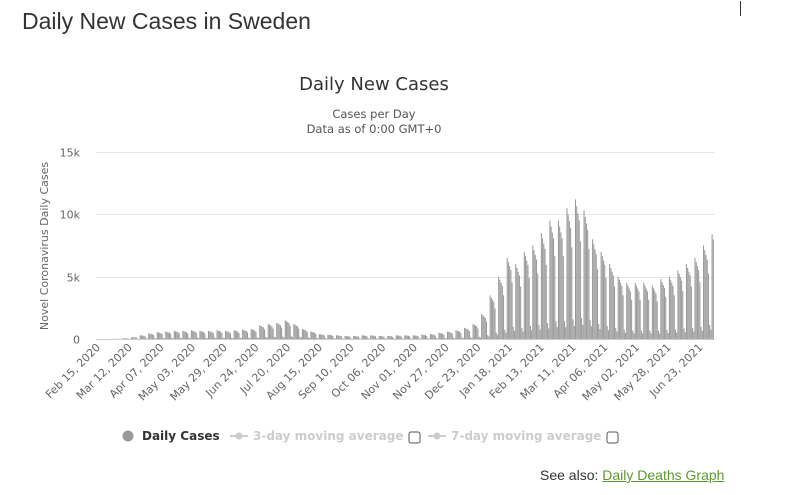 Image resolution: width=806 pixels, height=495 pixels. I want to click on see-also: See also: Daily Deaths Graph, so click(632, 475).